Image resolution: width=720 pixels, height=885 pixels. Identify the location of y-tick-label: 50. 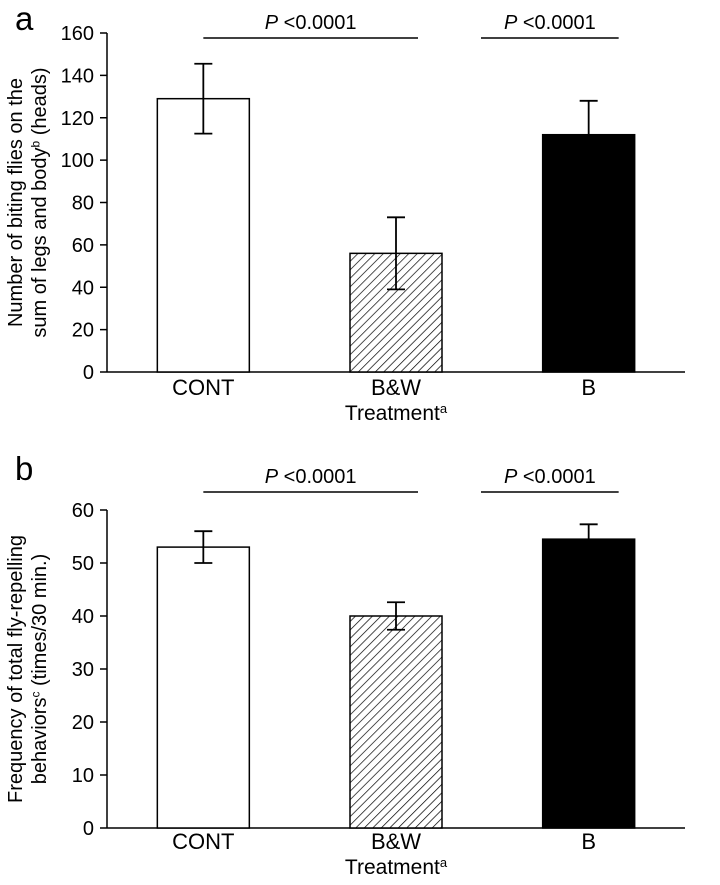
(83, 564).